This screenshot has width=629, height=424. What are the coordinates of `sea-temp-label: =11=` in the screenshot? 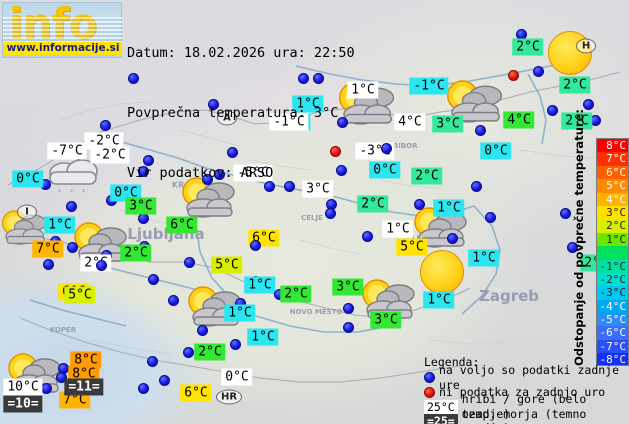 It's located at (84, 387).